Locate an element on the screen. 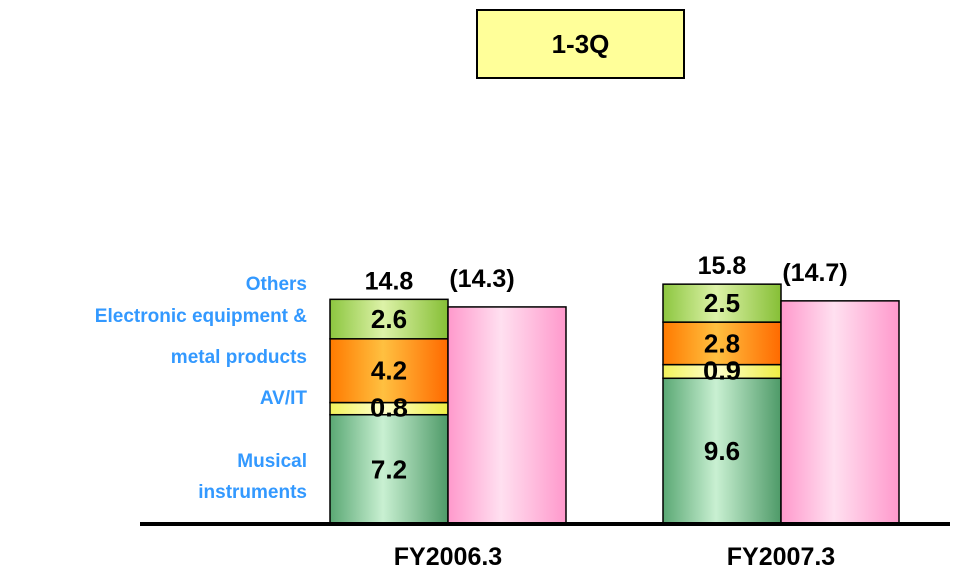 Image resolution: width=963 pixels, height=577 pixels. segment-value-label: 2.5 is located at coordinates (722, 303).